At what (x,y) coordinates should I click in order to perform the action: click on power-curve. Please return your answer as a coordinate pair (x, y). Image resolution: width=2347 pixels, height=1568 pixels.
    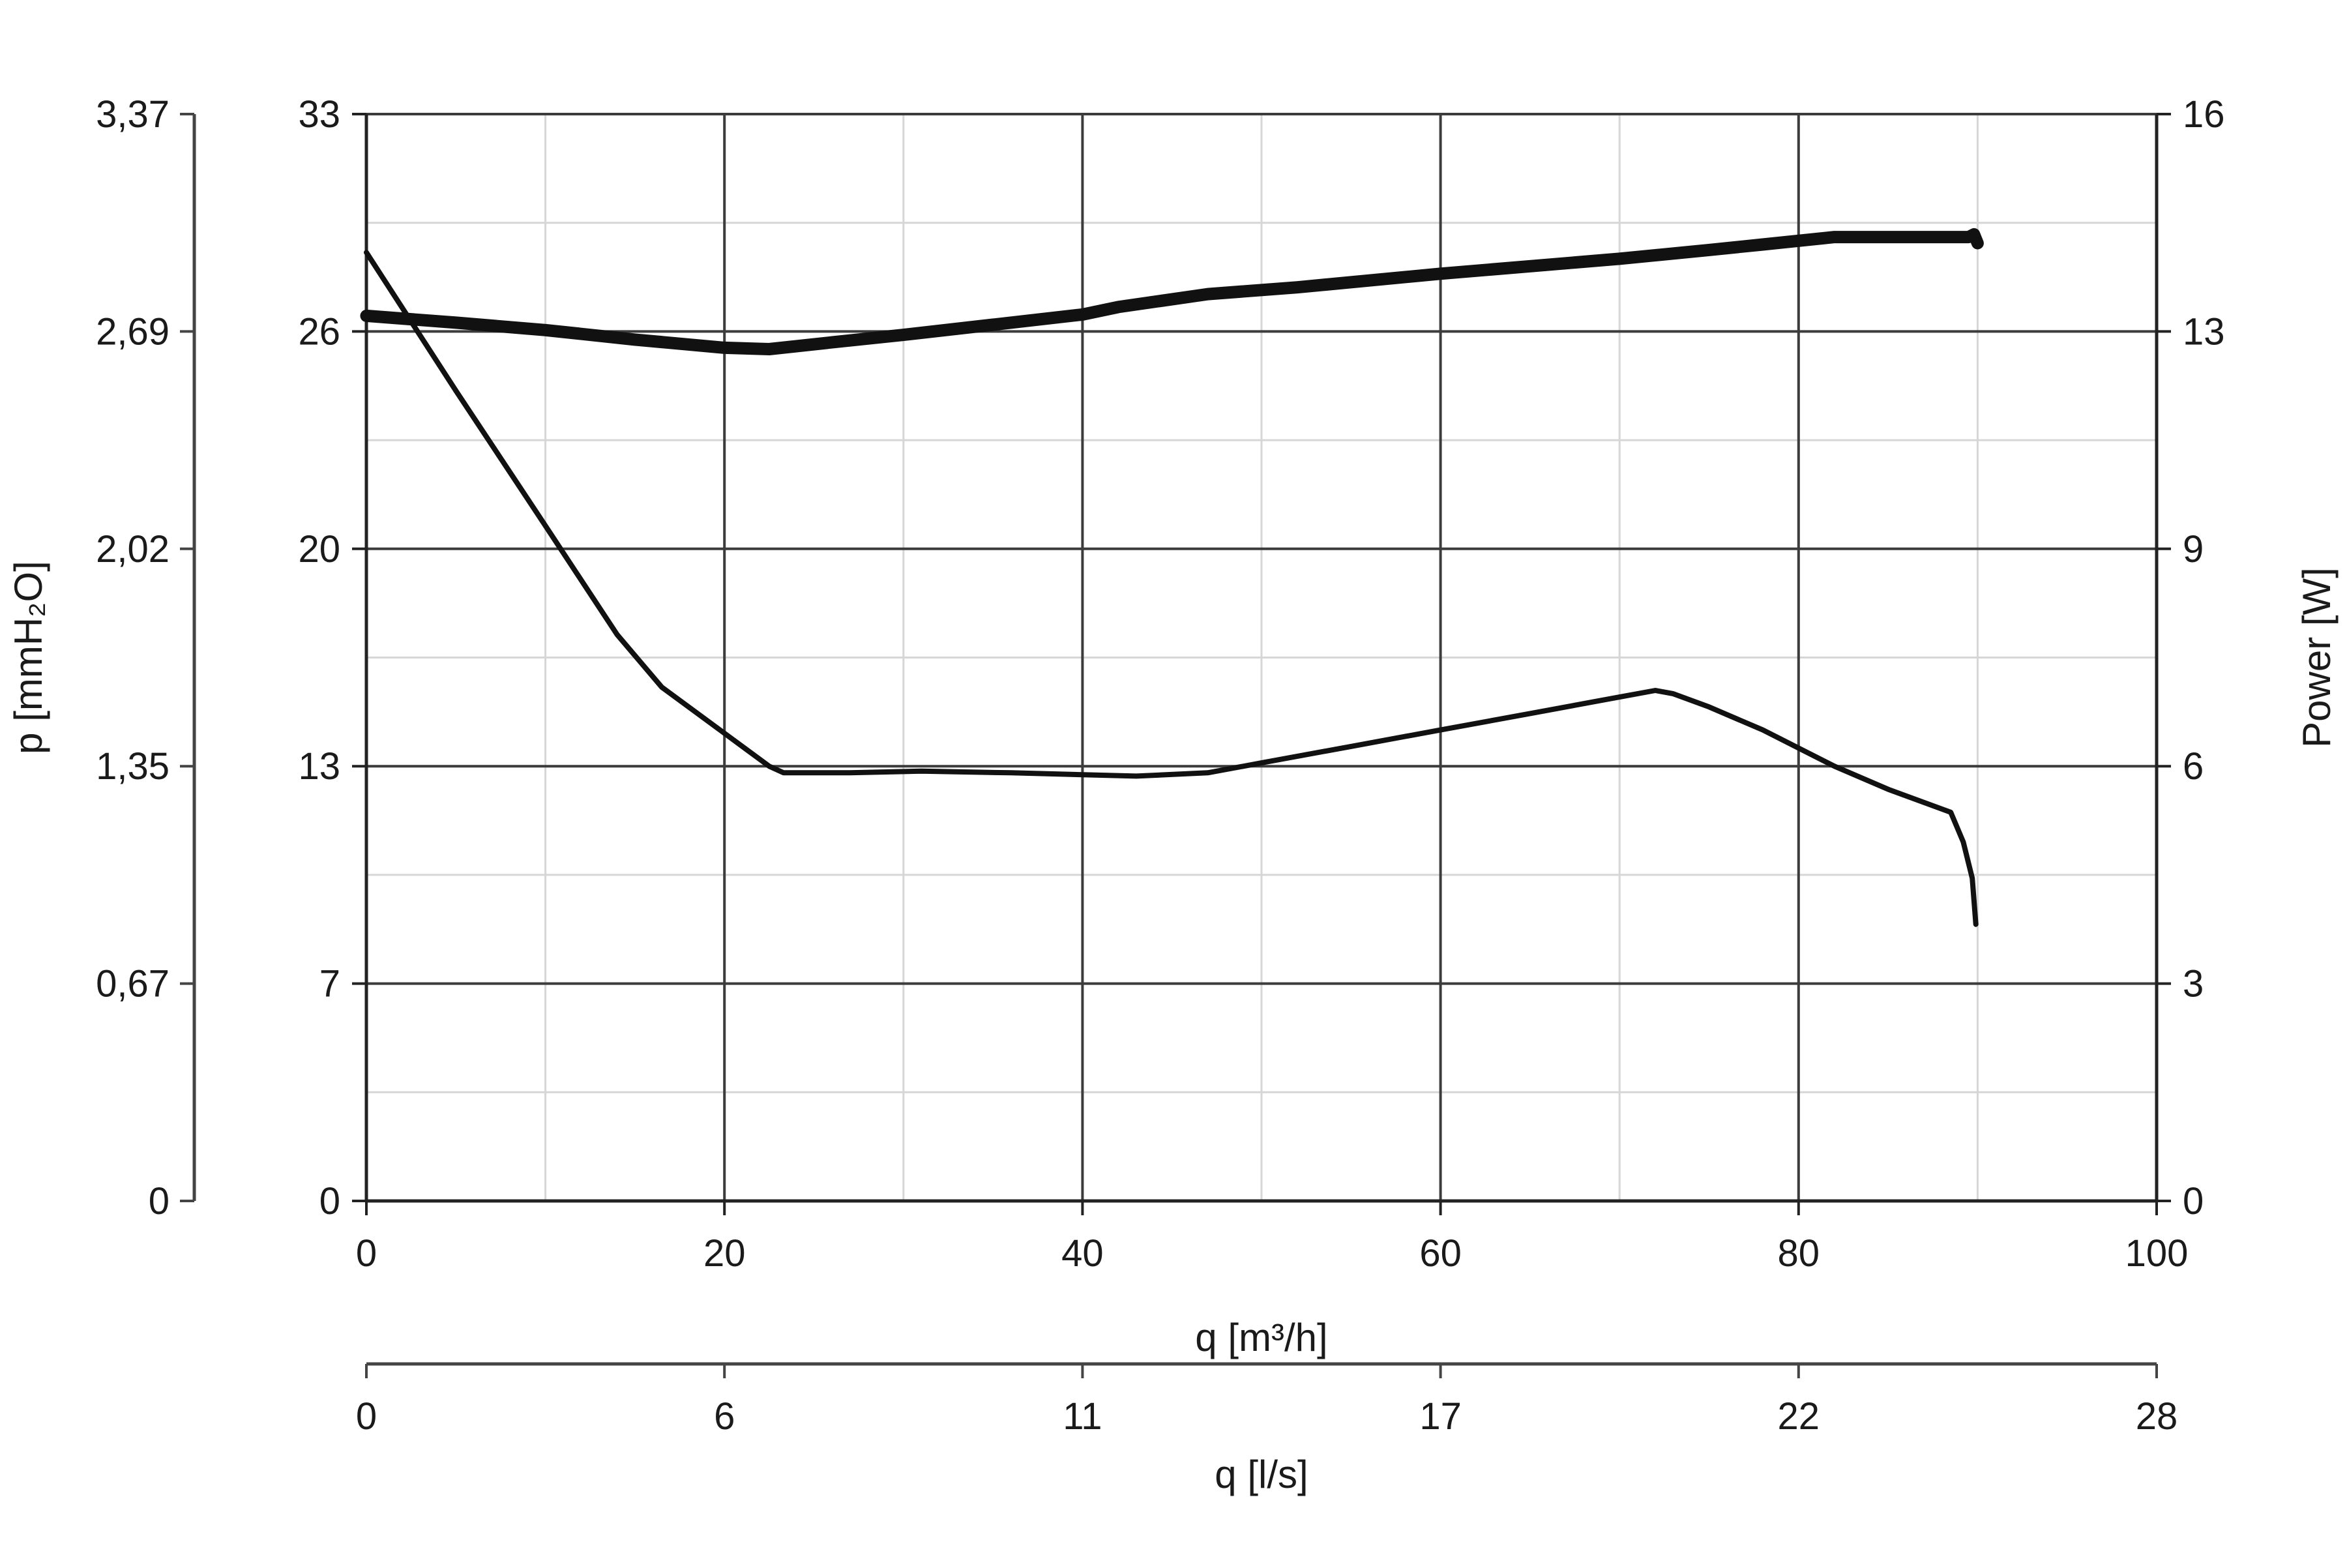
    Looking at the image, I should click on (1172, 292).